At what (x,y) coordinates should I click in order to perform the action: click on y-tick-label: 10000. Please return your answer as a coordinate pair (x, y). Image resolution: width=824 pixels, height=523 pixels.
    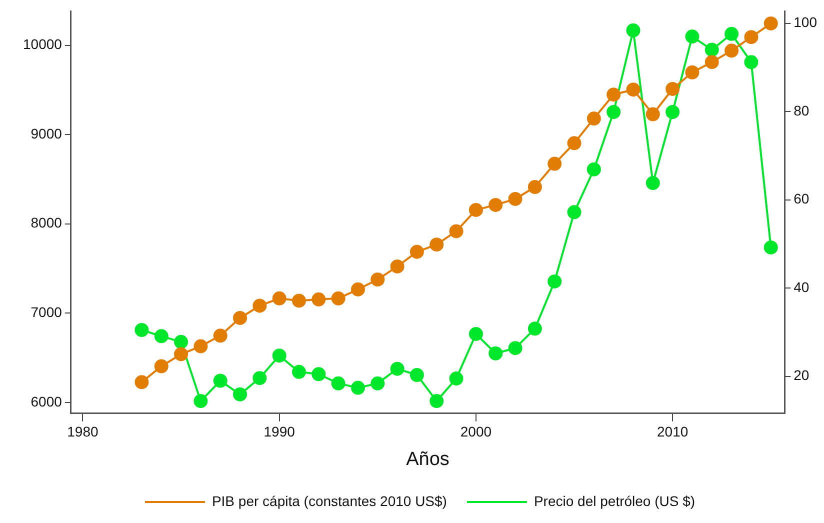
    Looking at the image, I should click on (42, 44).